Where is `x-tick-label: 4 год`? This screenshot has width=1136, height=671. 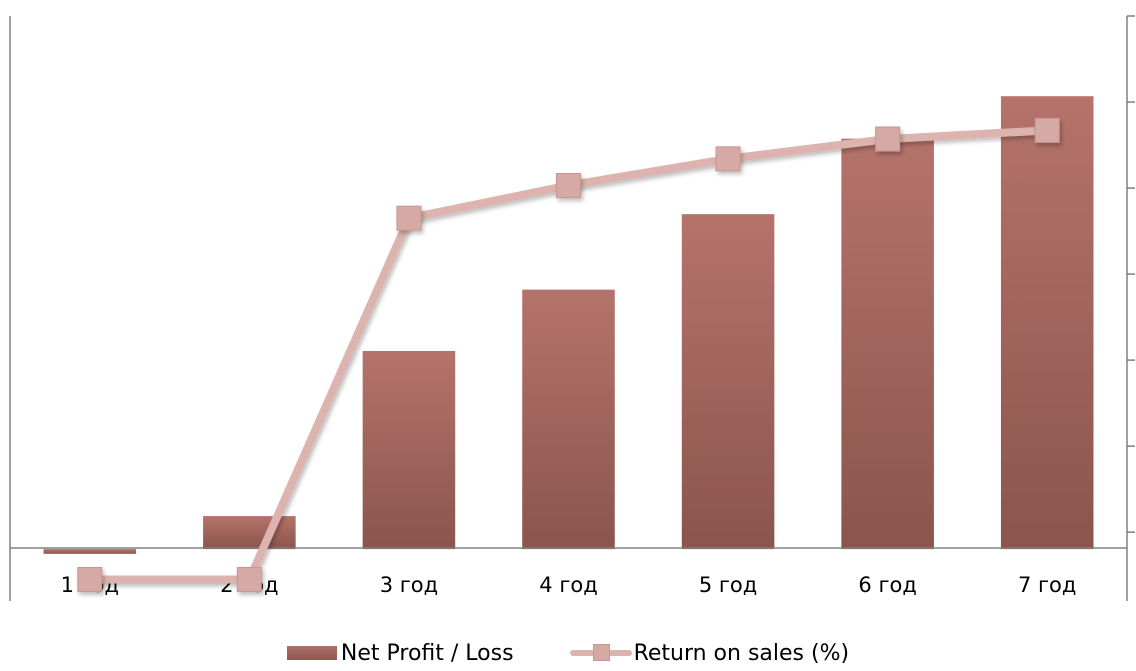
x-tick-label: 4 год is located at coordinates (568, 585).